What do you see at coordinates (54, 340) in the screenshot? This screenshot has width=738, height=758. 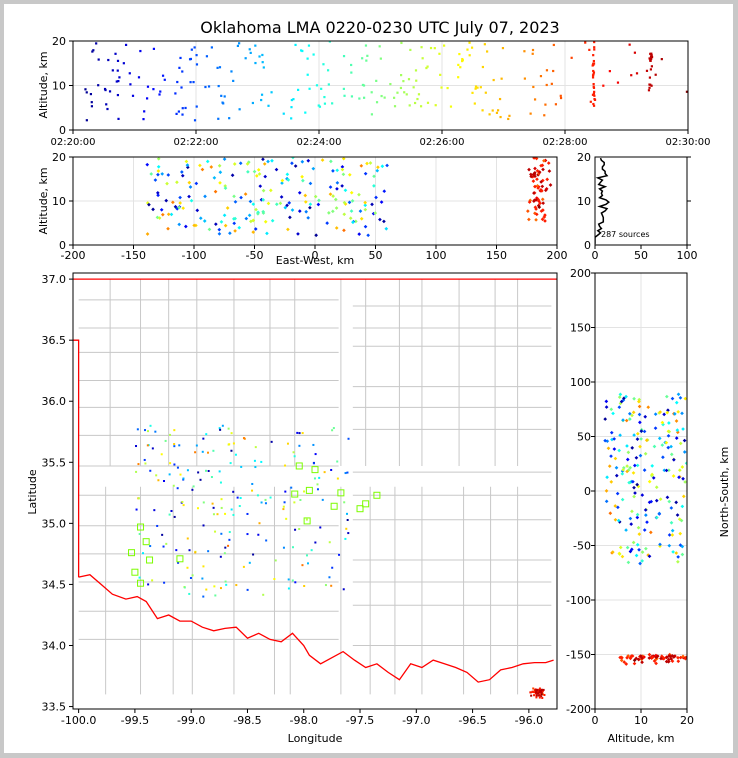 I see `plan-tick-label: 36.5` at bounding box center [54, 340].